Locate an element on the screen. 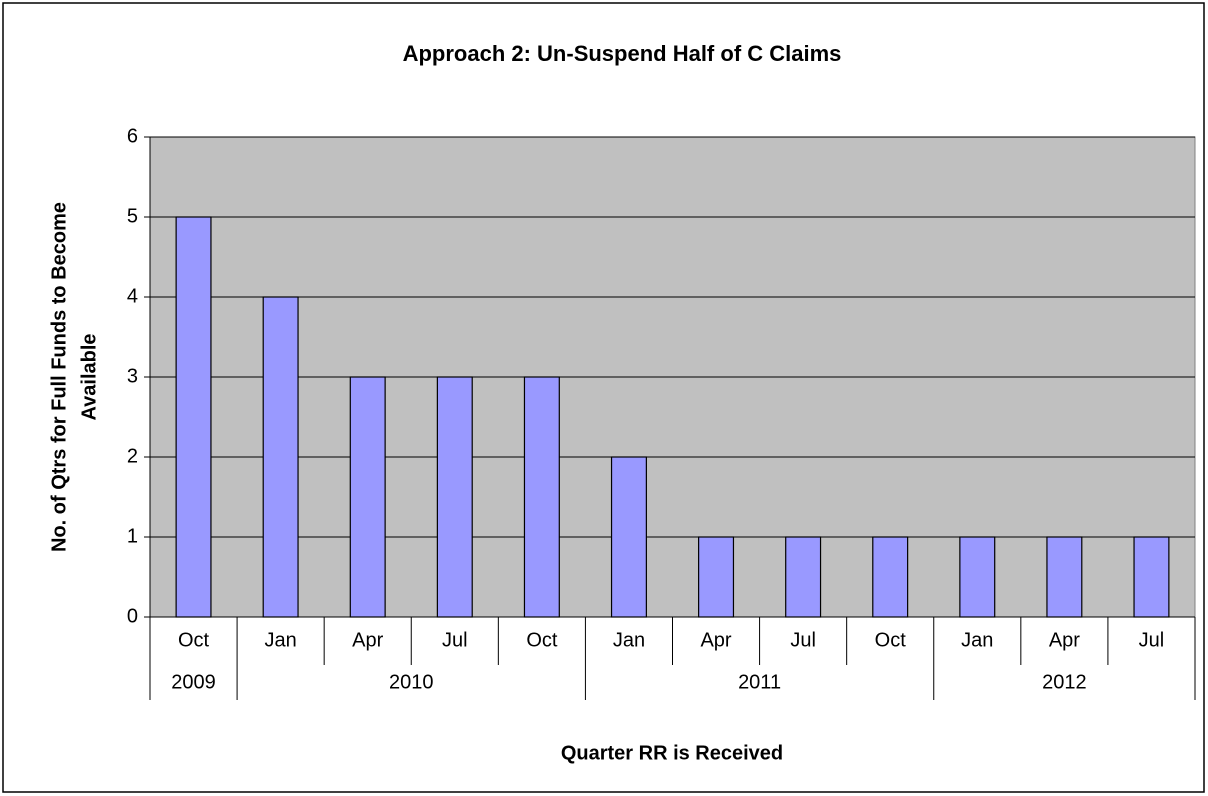  y-tick-label: 5 is located at coordinates (132, 216).